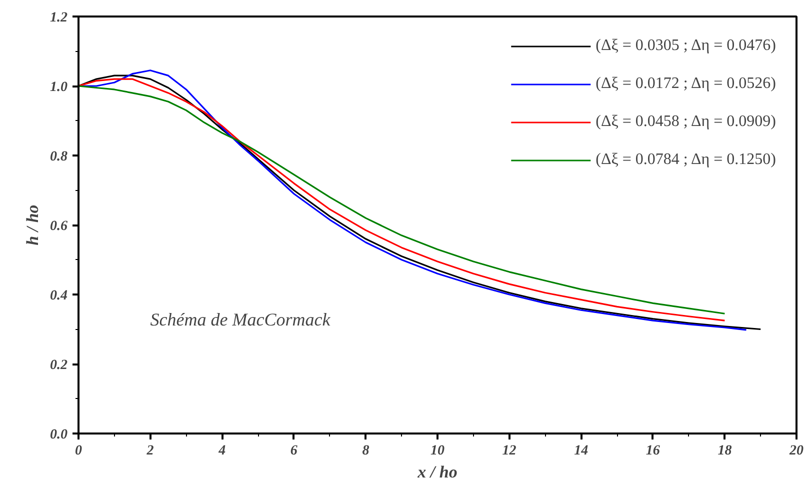 Image resolution: width=808 pixels, height=493 pixels. I want to click on y-tick-label: 0.2, so click(59, 365).